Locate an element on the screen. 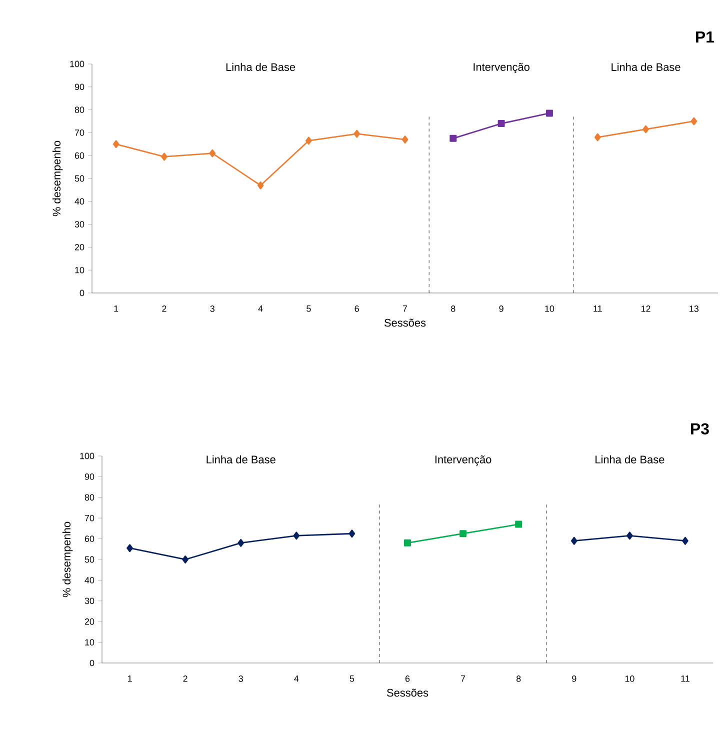 The width and height of the screenshot is (722, 731). chart-title: P3 is located at coordinates (700, 428).